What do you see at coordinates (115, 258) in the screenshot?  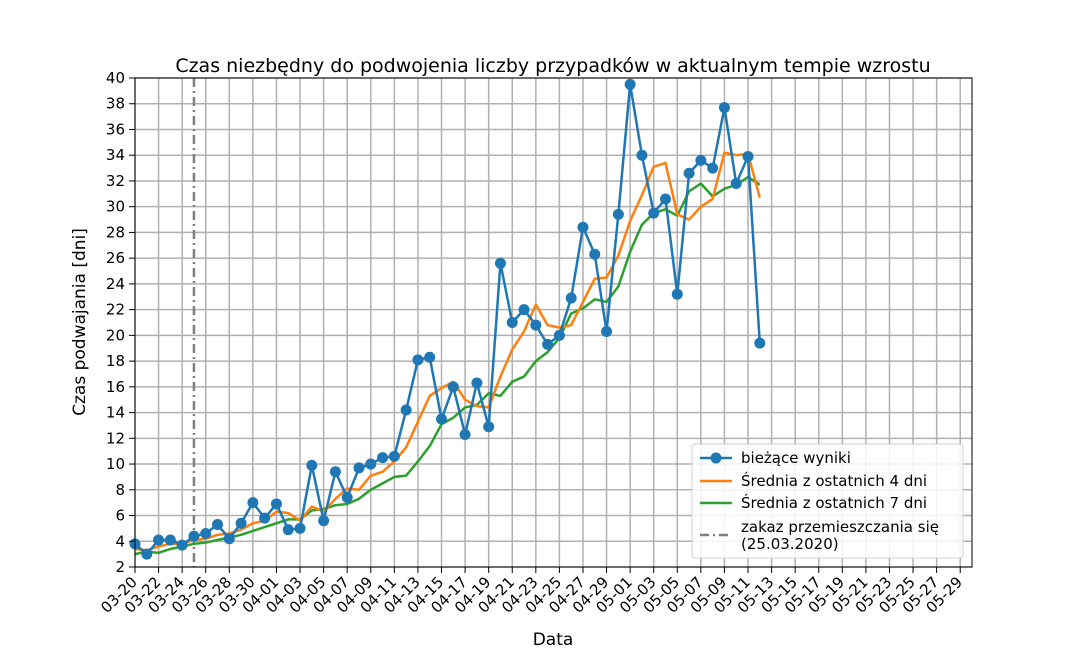 I see `y-tick-label: 26` at bounding box center [115, 258].